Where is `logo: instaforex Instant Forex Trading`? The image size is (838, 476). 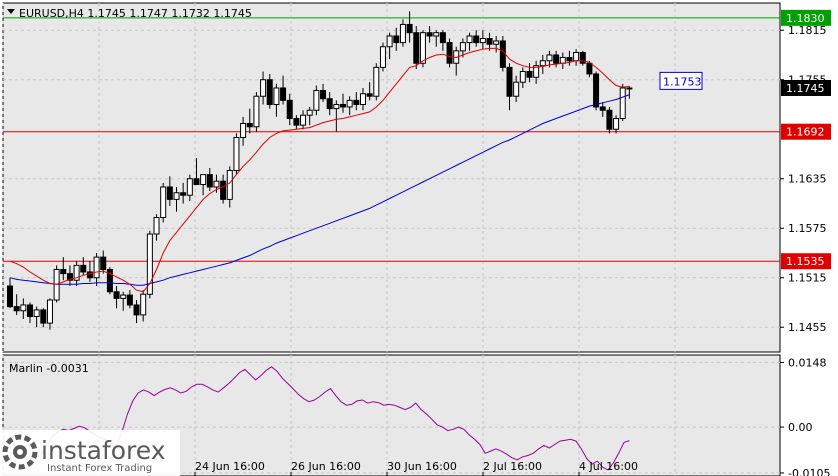
logo: instaforex Instant Forex Trading is located at coordinates (90, 453).